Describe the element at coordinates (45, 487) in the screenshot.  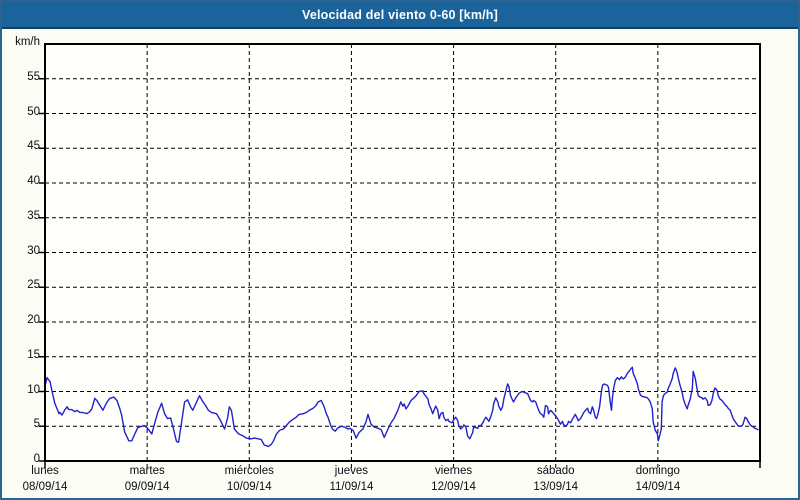
I see `day-date: 08/09/14` at that location.